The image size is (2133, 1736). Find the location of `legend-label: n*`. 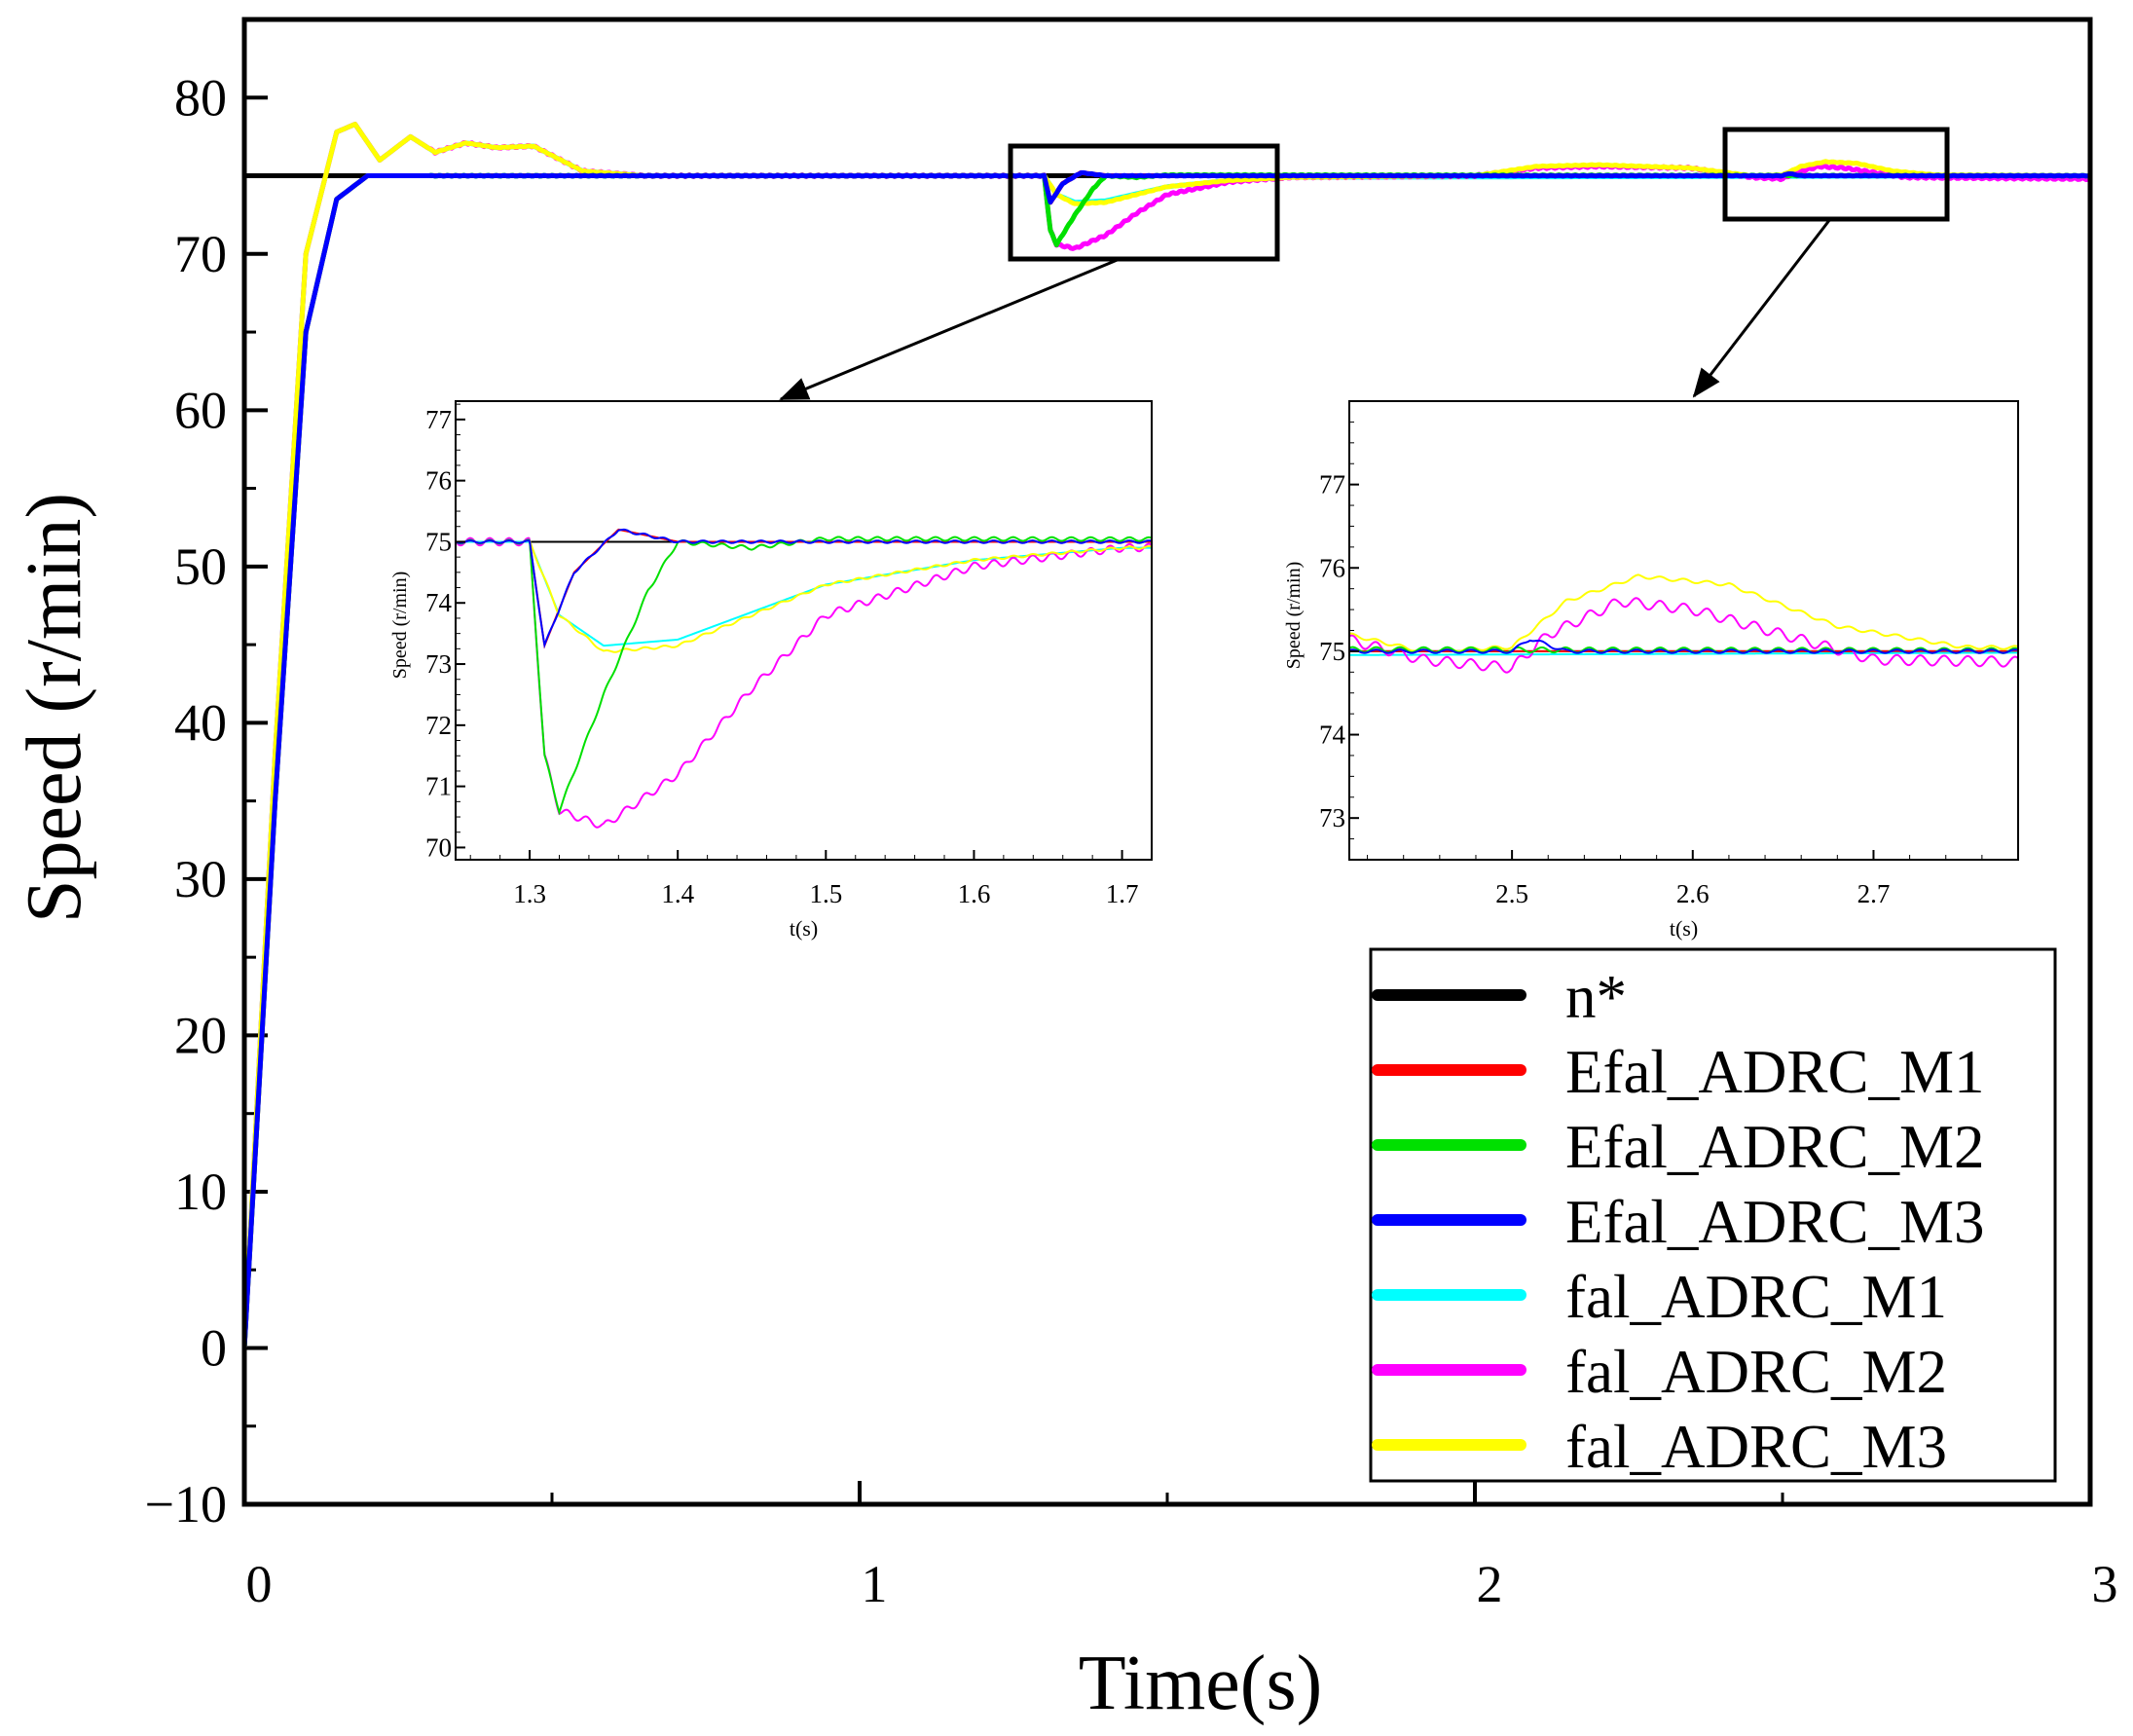

legend-label: n* is located at coordinates (1596, 997).